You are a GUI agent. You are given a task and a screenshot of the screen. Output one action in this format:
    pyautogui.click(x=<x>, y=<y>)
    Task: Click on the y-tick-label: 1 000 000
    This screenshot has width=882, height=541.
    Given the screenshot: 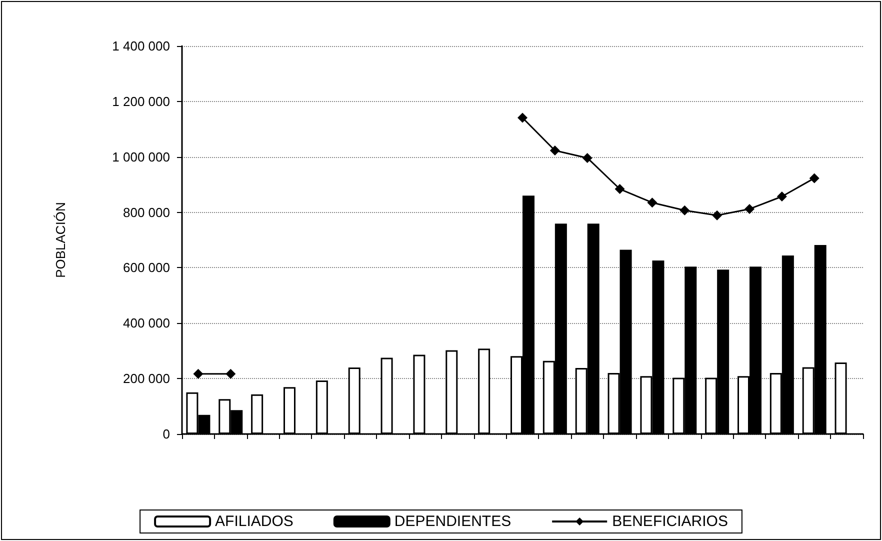 What is the action you would take?
    pyautogui.click(x=141, y=156)
    